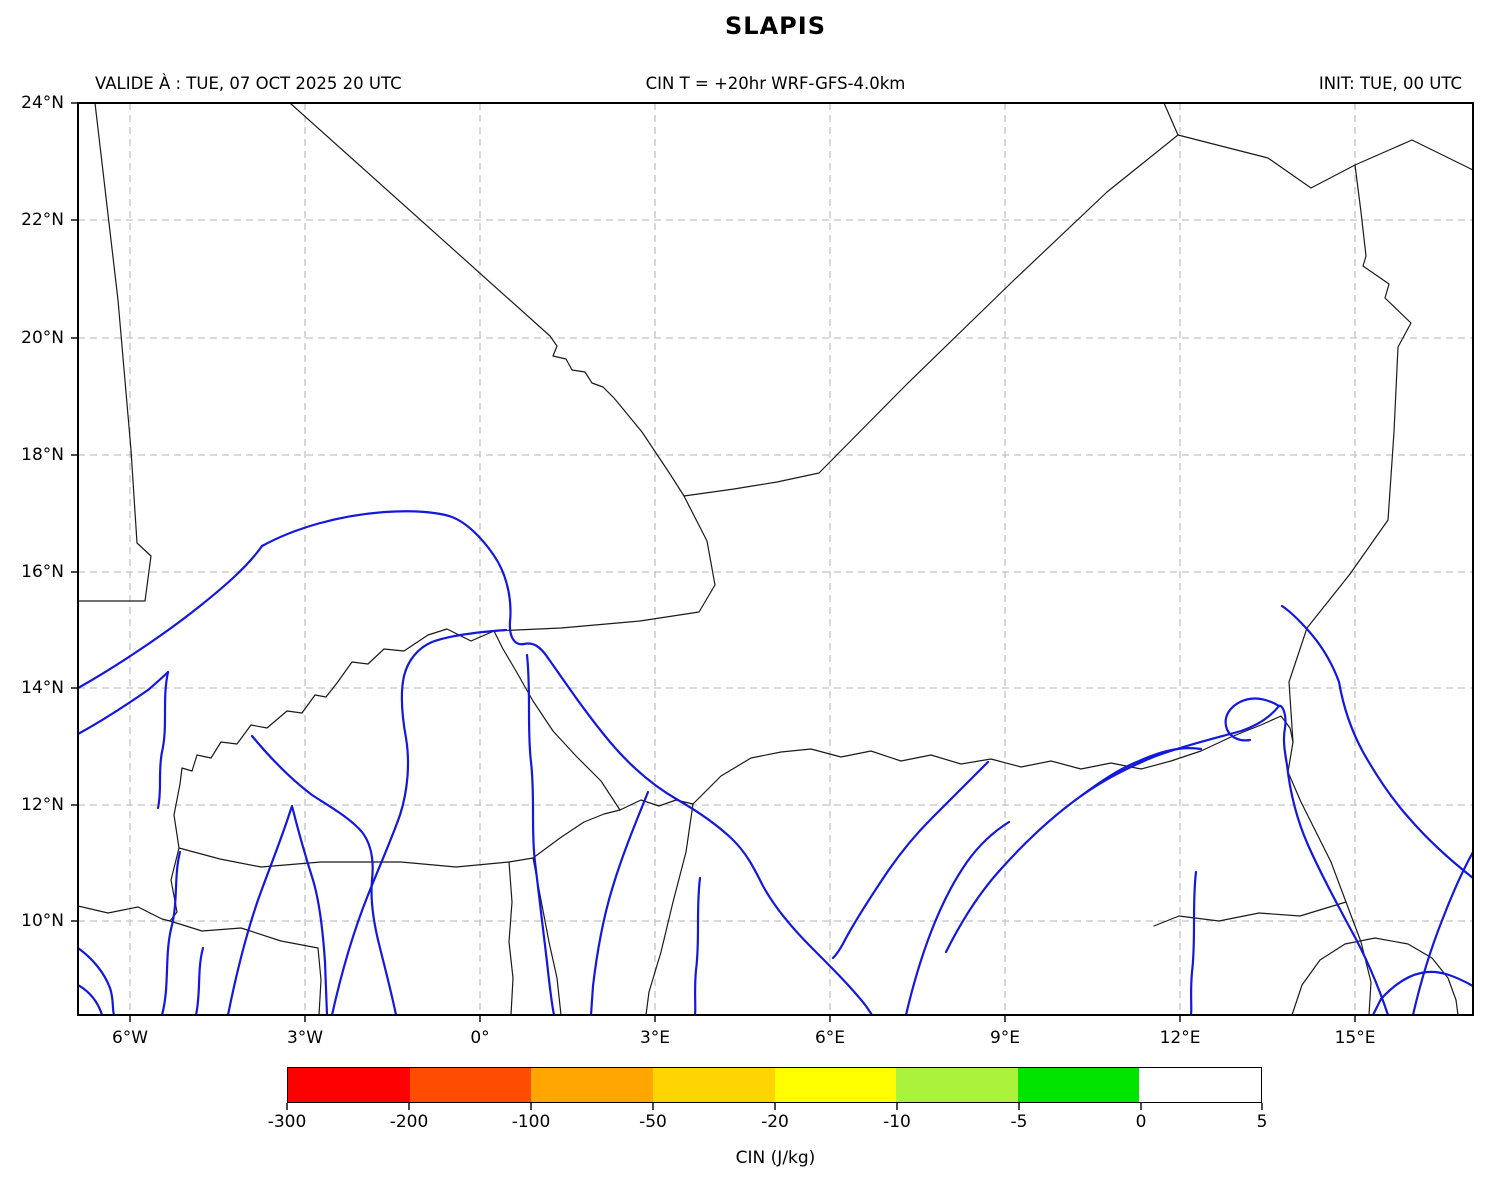  Describe the element at coordinates (774, 1106) in the screenshot. I see `colorbar-ticks` at that location.